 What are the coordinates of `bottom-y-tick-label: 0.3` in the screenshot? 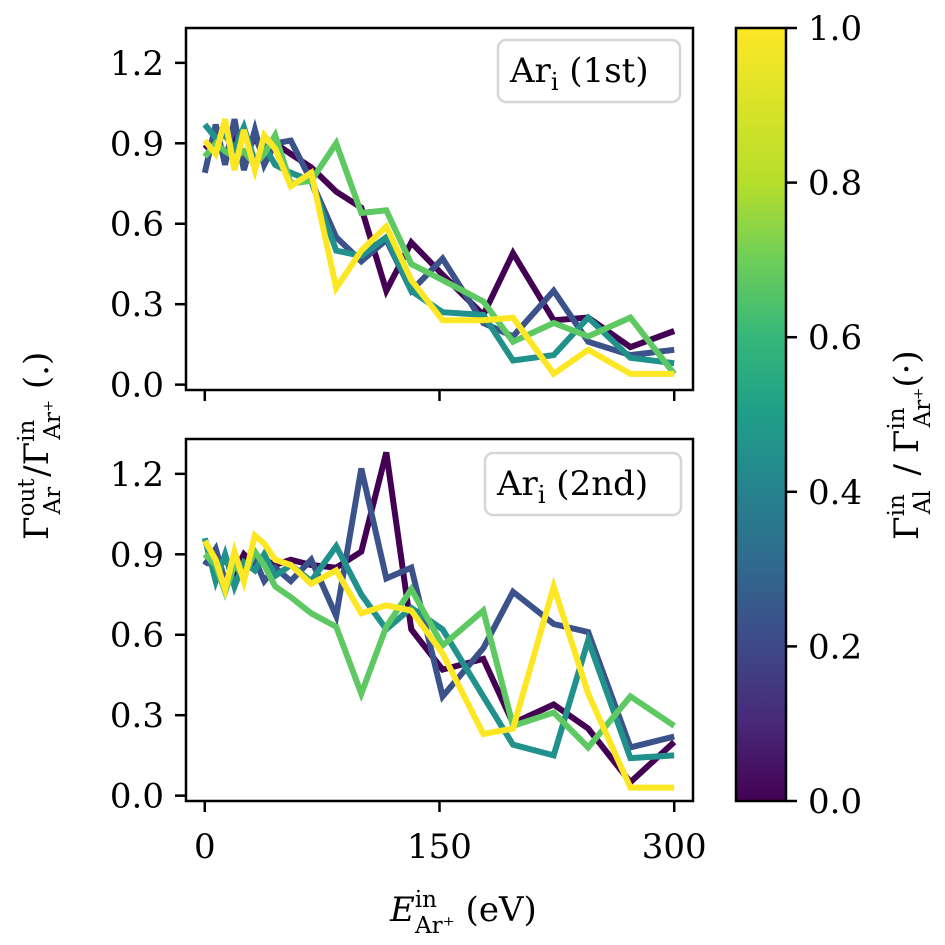 It's located at (137, 716).